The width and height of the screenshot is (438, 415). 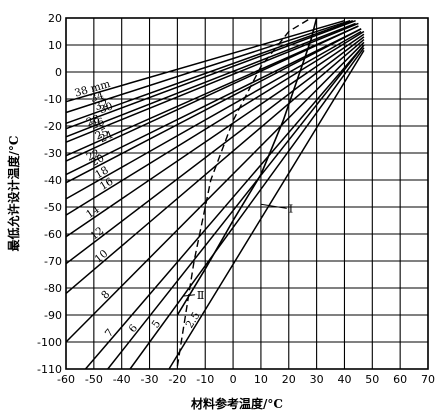 I want to click on series-label: 22, so click(x=93, y=155).